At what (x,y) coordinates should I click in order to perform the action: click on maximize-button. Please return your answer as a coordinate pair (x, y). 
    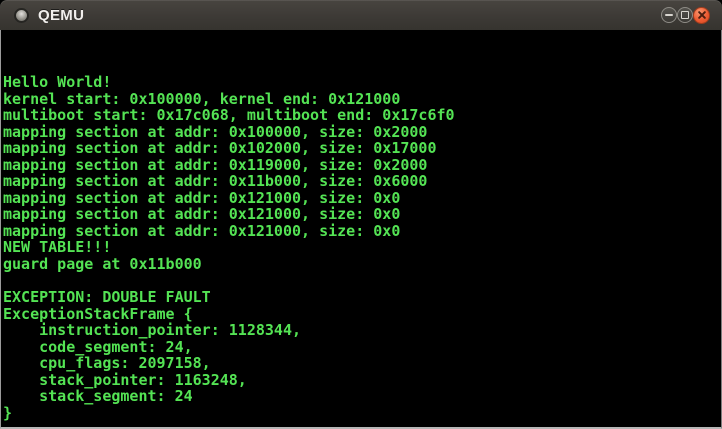
    Looking at the image, I should click on (685, 15).